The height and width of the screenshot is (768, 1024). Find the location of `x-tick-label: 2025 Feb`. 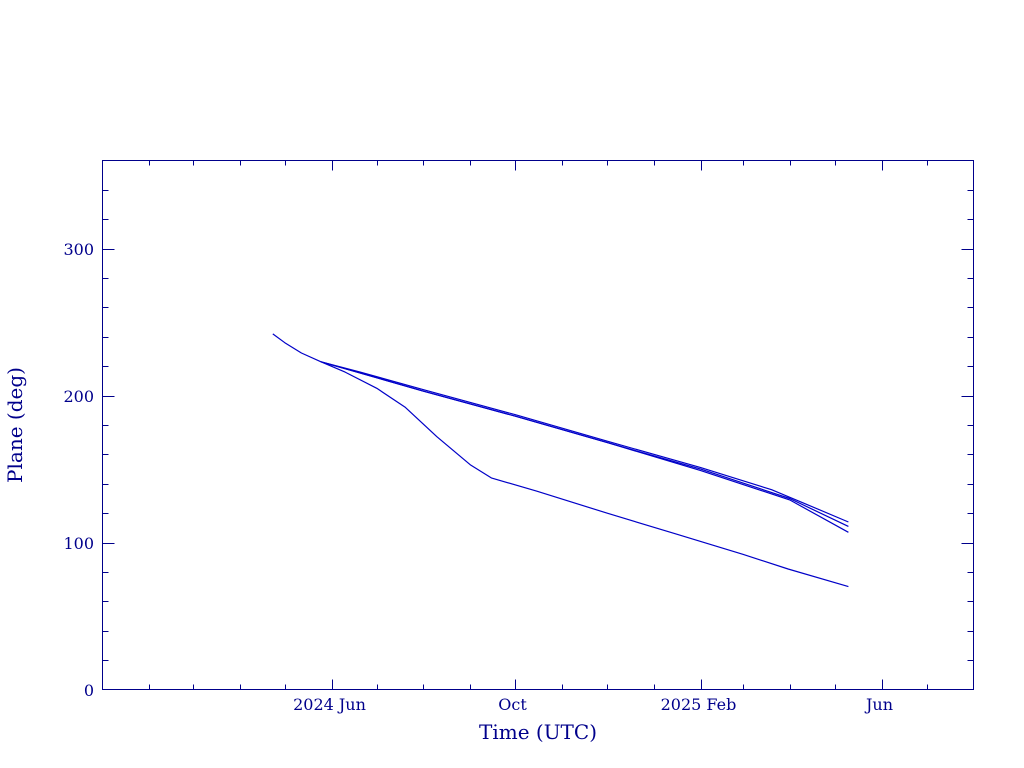

x-tick-label: 2025 Feb is located at coordinates (699, 704).